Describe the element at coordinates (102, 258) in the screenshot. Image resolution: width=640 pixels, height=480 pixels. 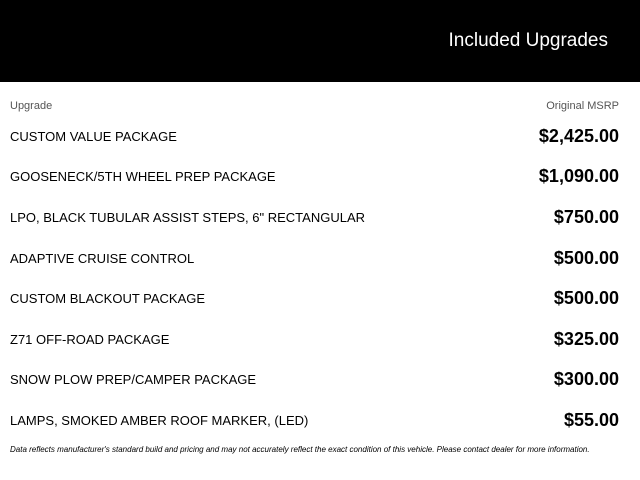
I see `upgrade-name: ADAPTIVE CRUISE CONTROL` at that location.